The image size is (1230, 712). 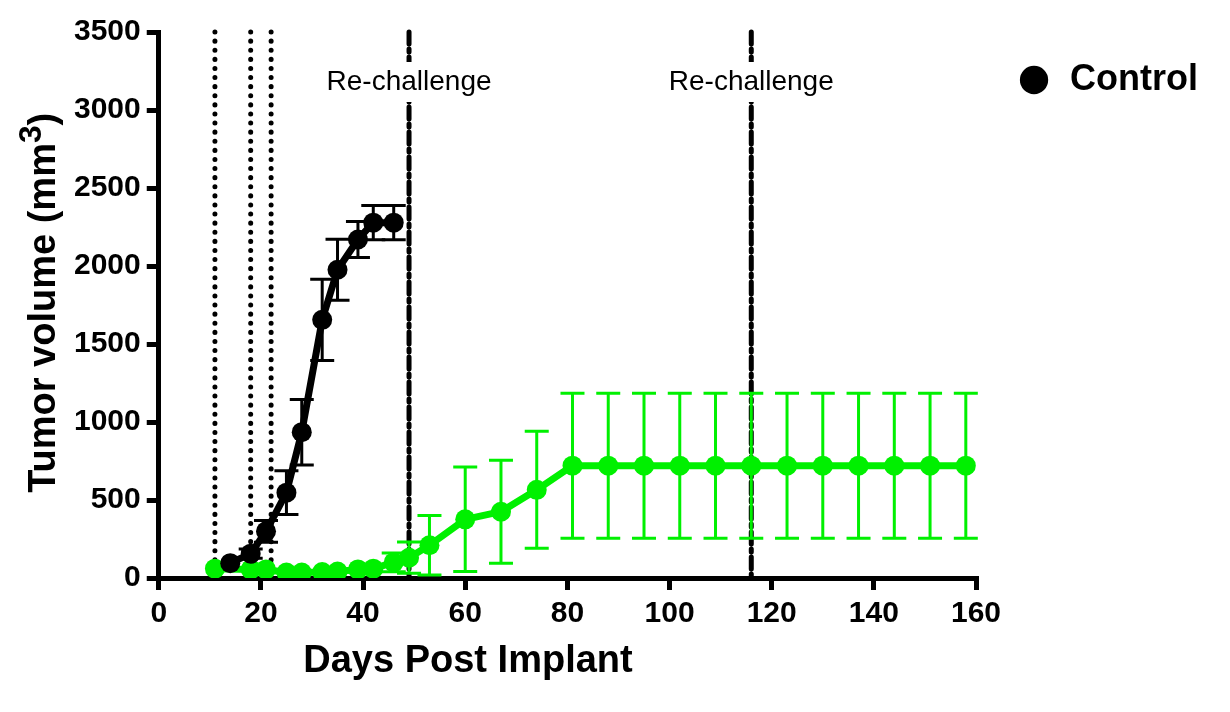 What do you see at coordinates (1134, 77) in the screenshot?
I see `legend-label: Control` at bounding box center [1134, 77].